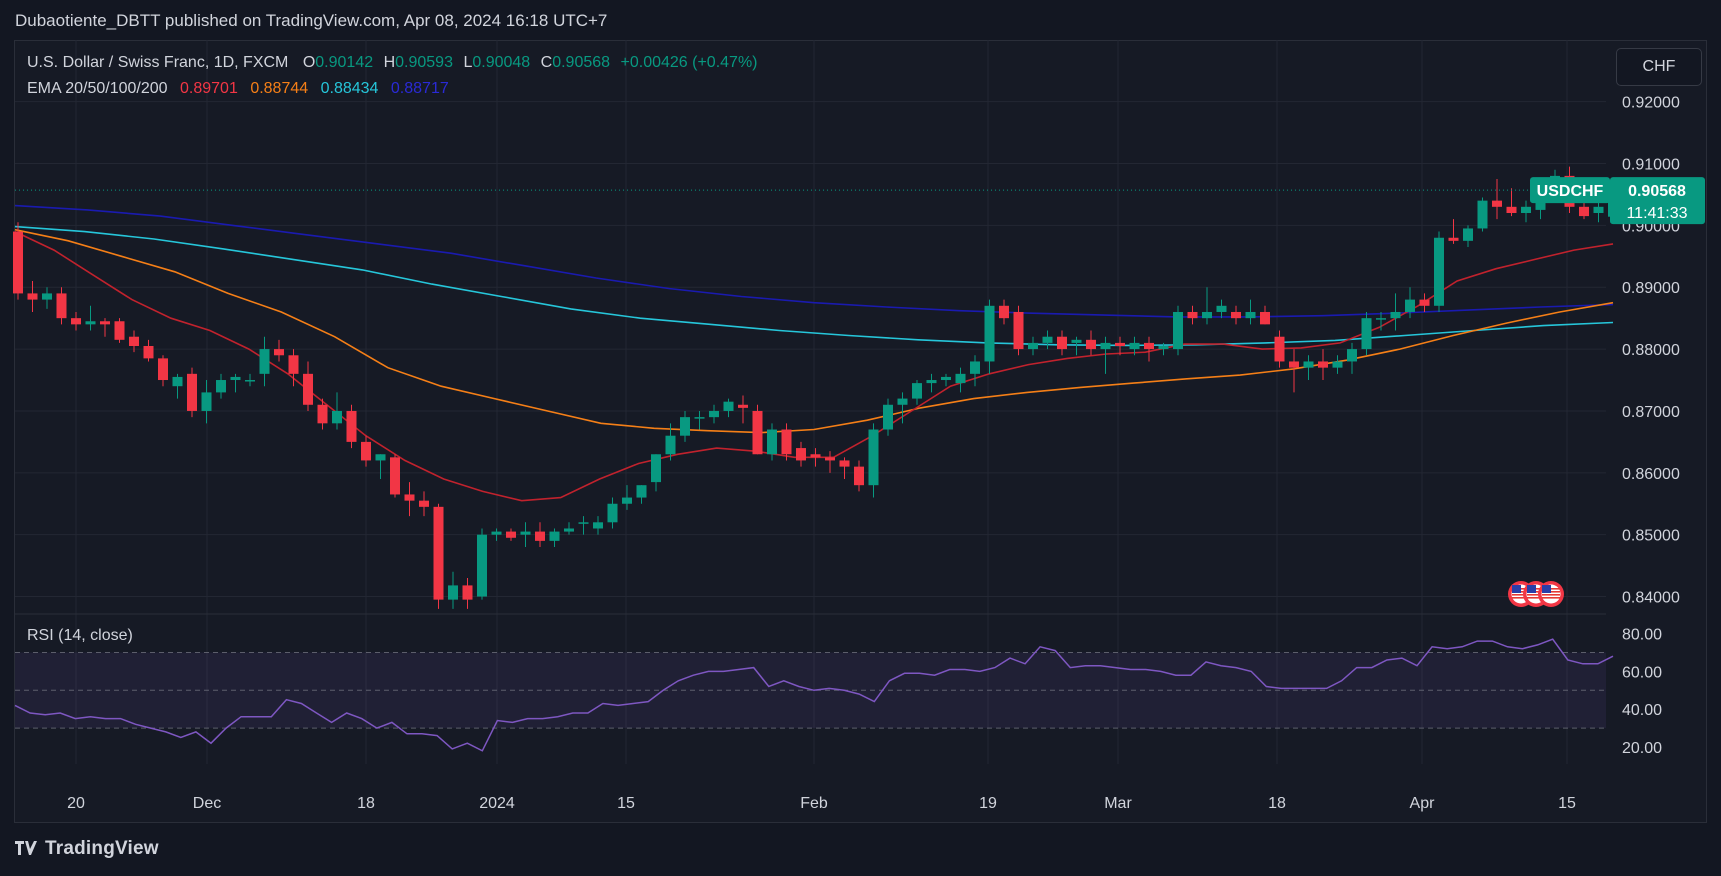 Image resolution: width=1721 pixels, height=876 pixels. Describe the element at coordinates (546, 62) in the screenshot. I see `close-label: C` at that location.